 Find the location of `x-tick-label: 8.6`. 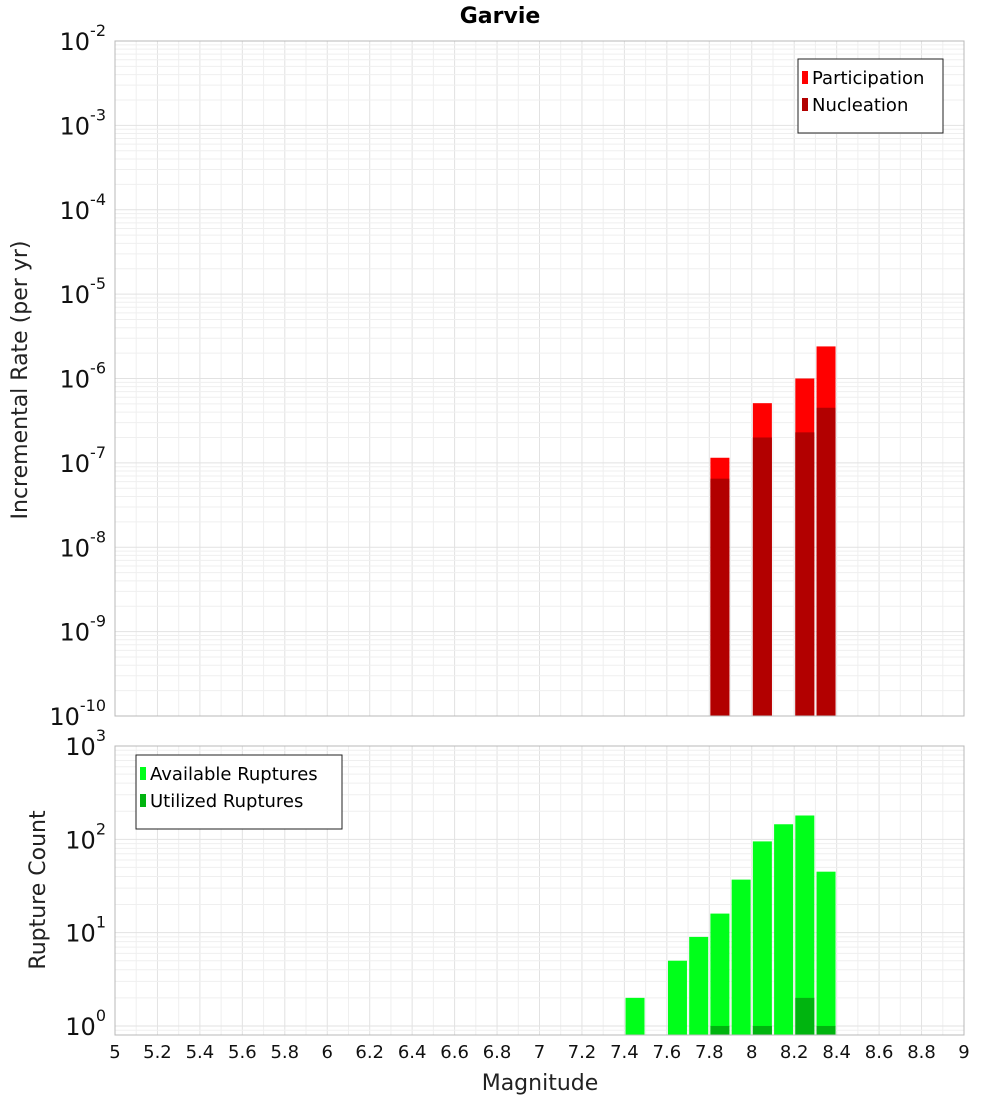

x-tick-label: 8.6 is located at coordinates (879, 1052).